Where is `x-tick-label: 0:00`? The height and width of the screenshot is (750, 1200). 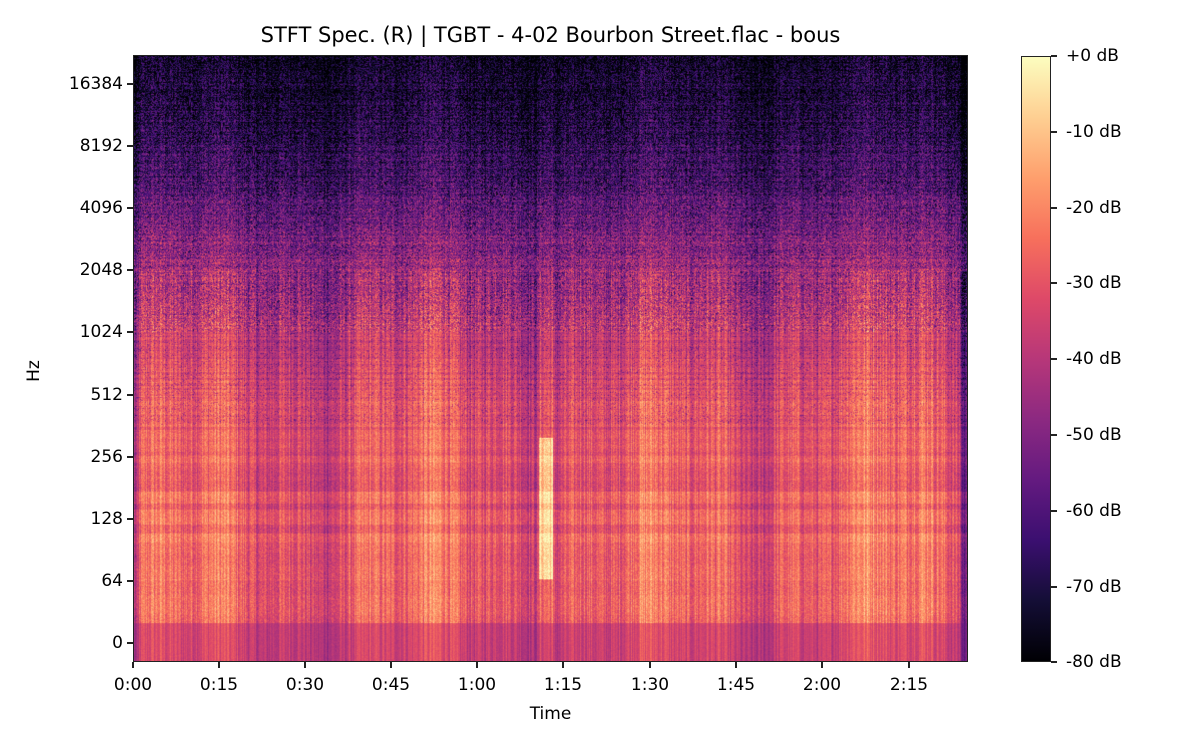
x-tick-label: 0:00 is located at coordinates (133, 685).